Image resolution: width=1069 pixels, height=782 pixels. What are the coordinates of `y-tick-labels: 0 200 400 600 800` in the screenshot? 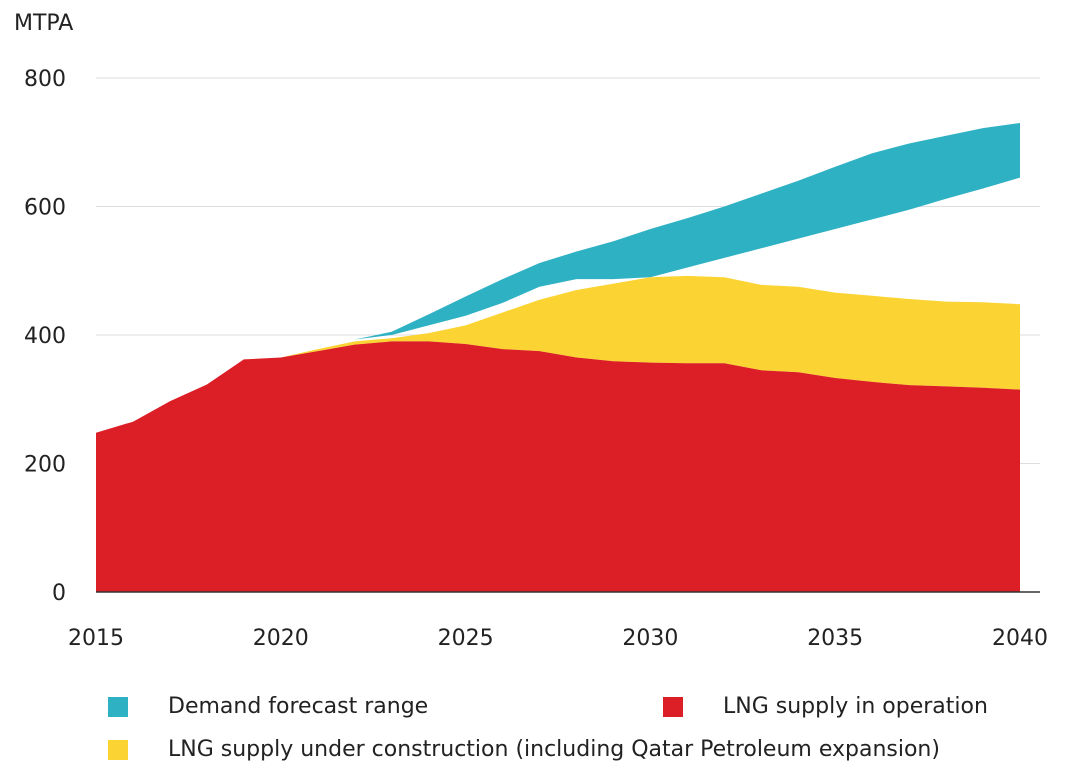 It's located at (45, 336).